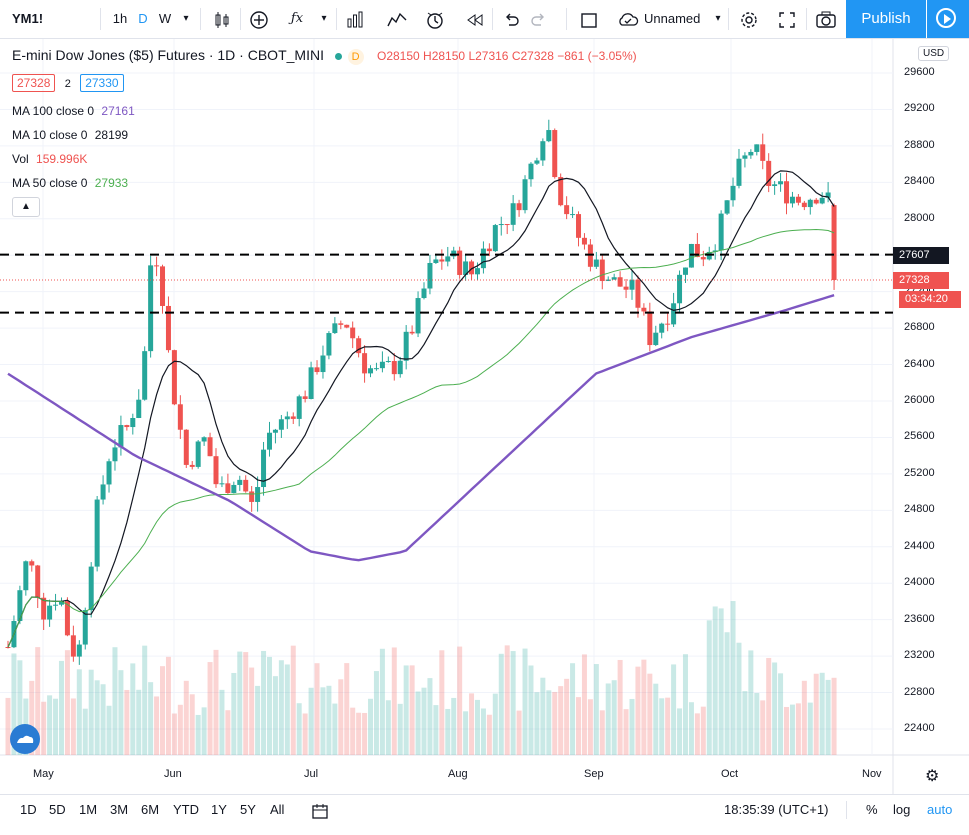 The height and width of the screenshot is (835, 969). I want to click on symbol-search: YM1!, so click(28, 18).